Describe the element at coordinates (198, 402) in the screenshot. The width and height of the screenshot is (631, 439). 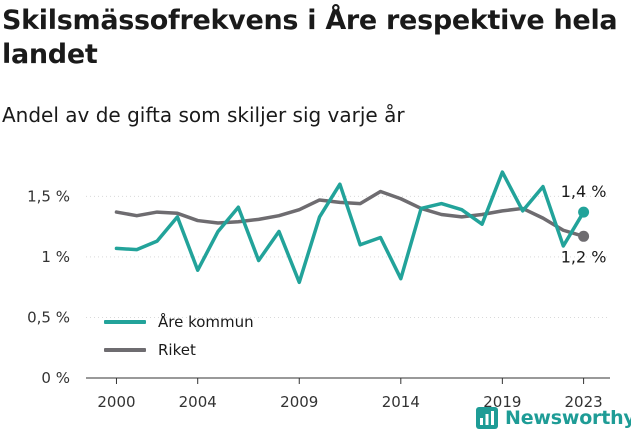
I see `x-tick-label: 2004` at that location.